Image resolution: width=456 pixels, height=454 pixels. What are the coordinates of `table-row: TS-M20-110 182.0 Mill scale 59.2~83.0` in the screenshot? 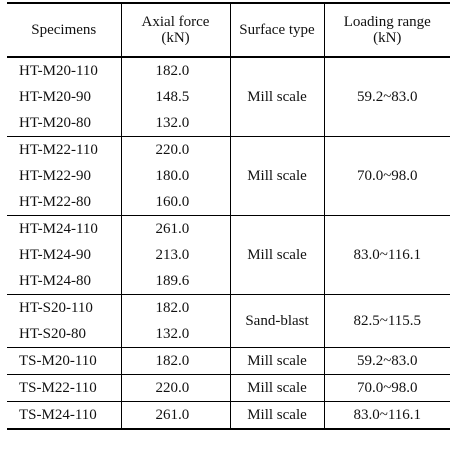 It's located at (228, 361).